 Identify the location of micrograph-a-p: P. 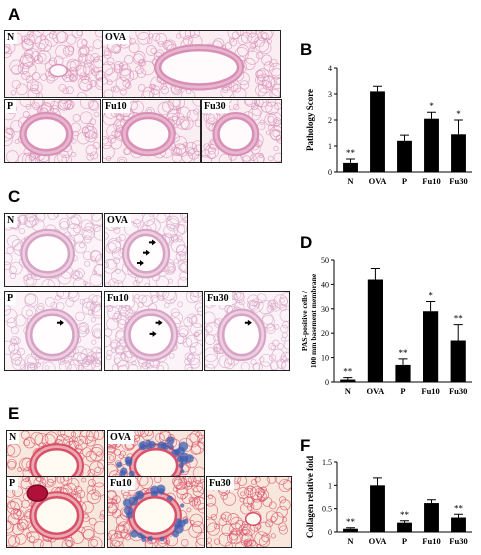
(52, 131).